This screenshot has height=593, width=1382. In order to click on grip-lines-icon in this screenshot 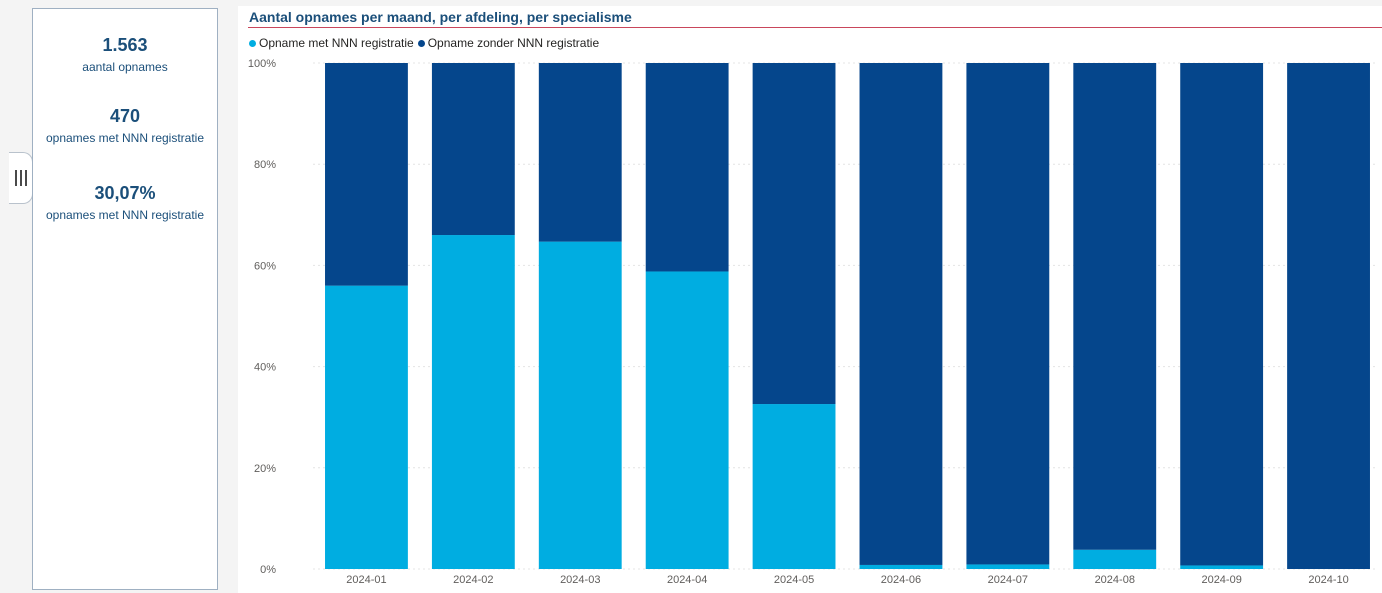, I will do `click(20, 178)`.